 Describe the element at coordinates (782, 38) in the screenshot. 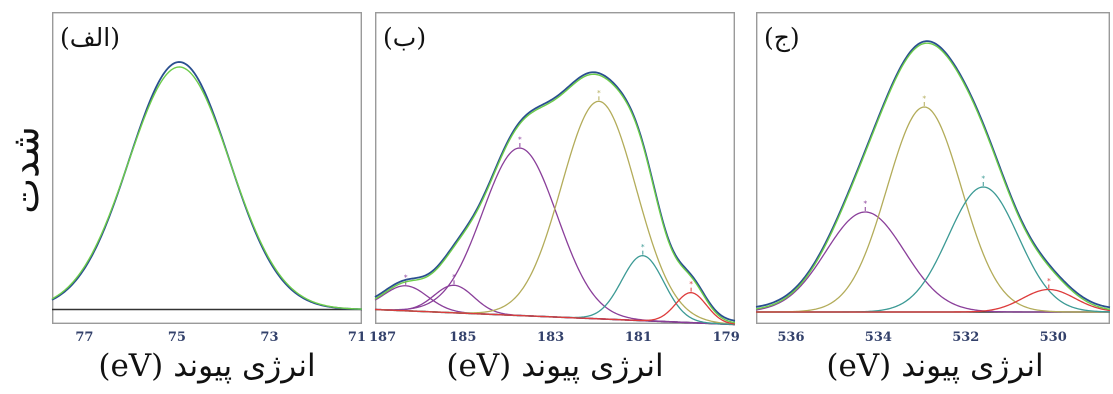

I see `panel-label: (ج)` at that location.